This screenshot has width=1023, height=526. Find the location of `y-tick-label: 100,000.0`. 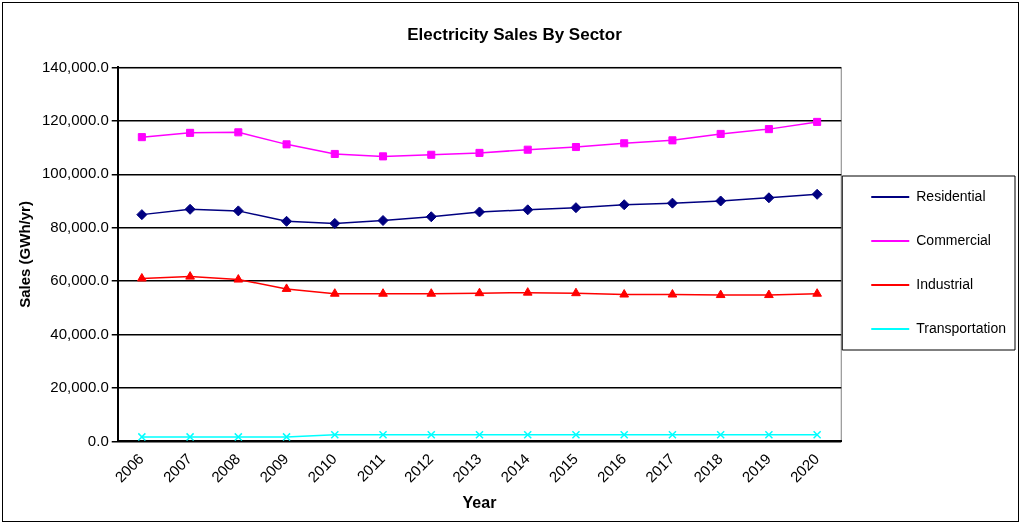

y-tick-label: 100,000.0 is located at coordinates (75, 173).